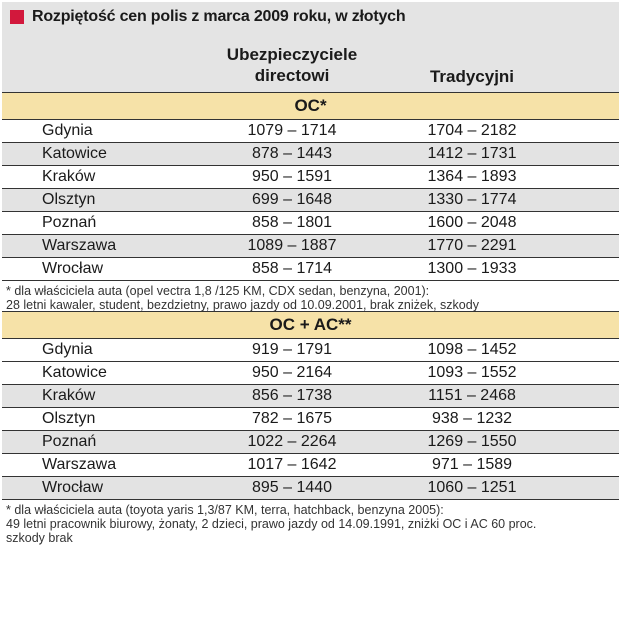 The width and height of the screenshot is (622, 640). I want to click on column-headers: Ubezpieczyciele directowi Tradycyjni, so click(310, 62).